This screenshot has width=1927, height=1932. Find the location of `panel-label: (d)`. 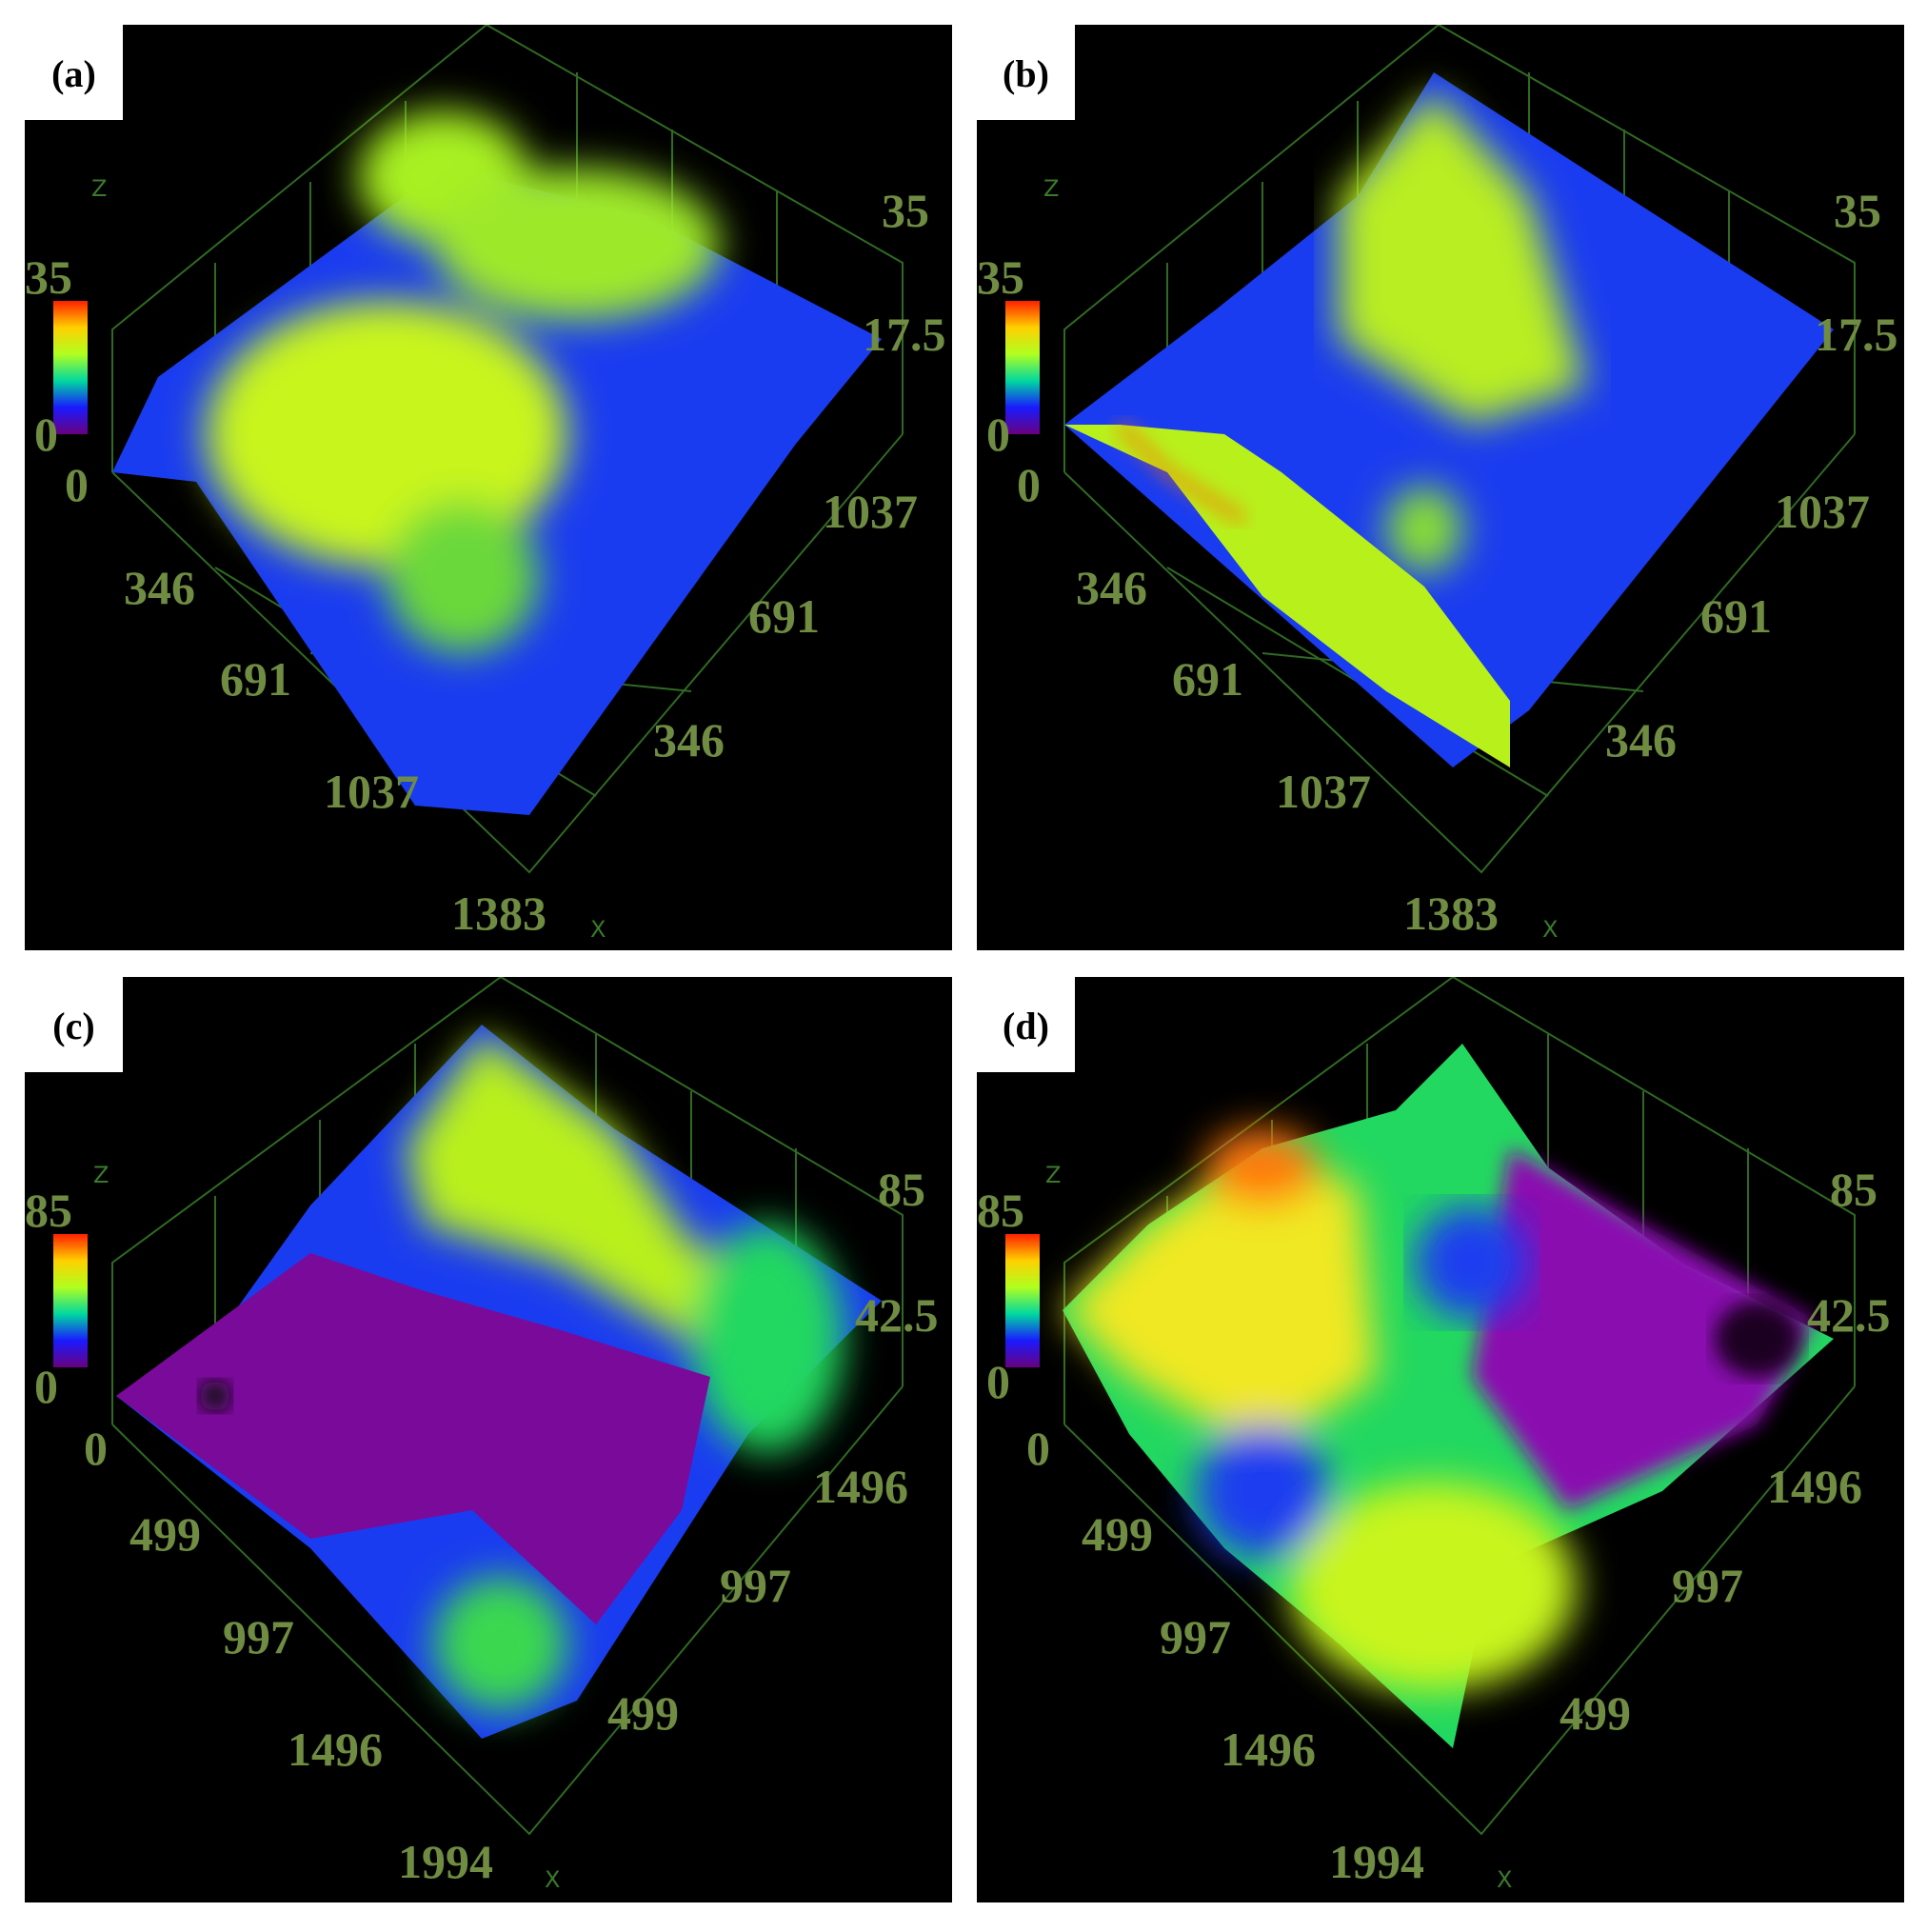

panel-label: (d) is located at coordinates (1026, 1024).